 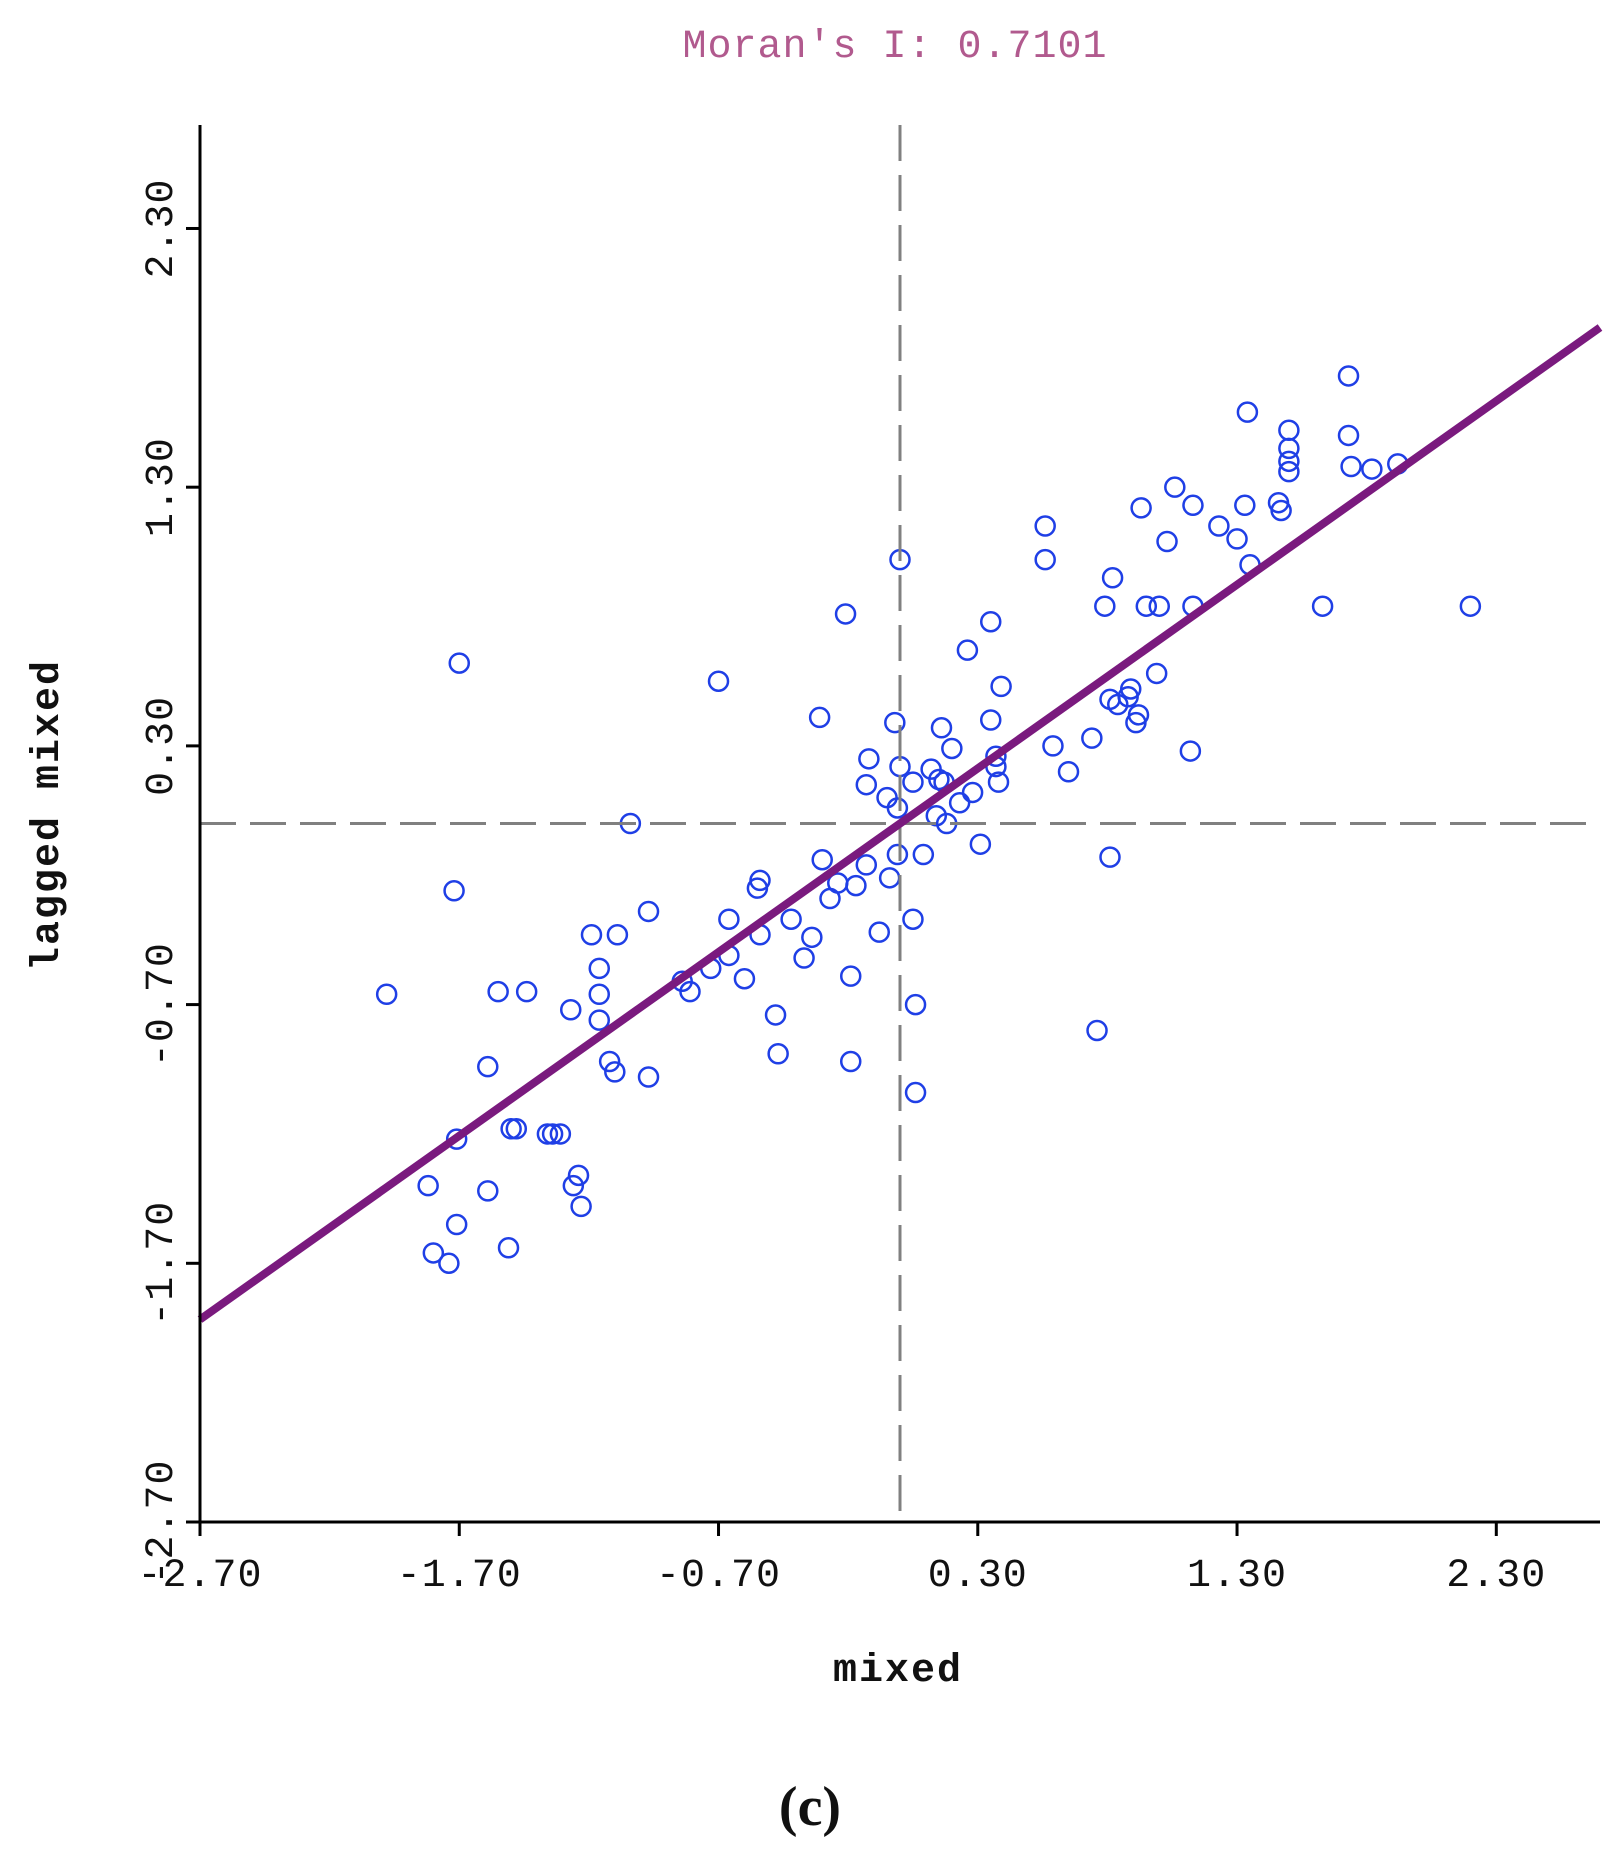 What do you see at coordinates (162, 1004) in the screenshot?
I see `y-tick-label: -0.70` at bounding box center [162, 1004].